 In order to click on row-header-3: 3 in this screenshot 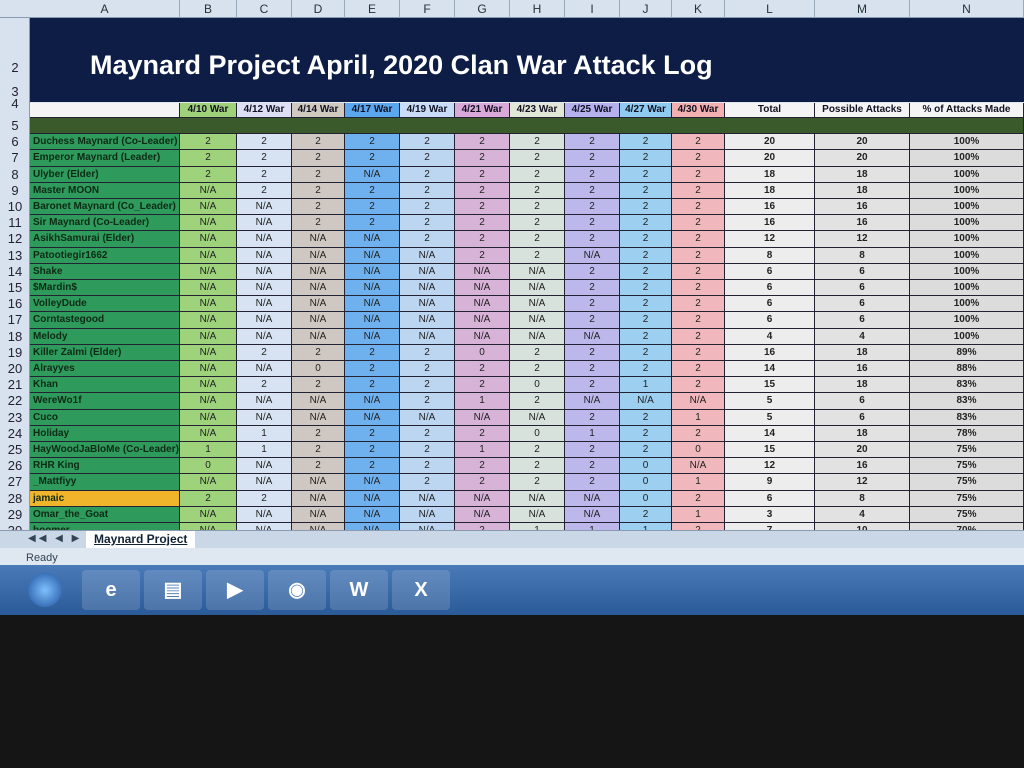, I will do `click(15, 91)`.